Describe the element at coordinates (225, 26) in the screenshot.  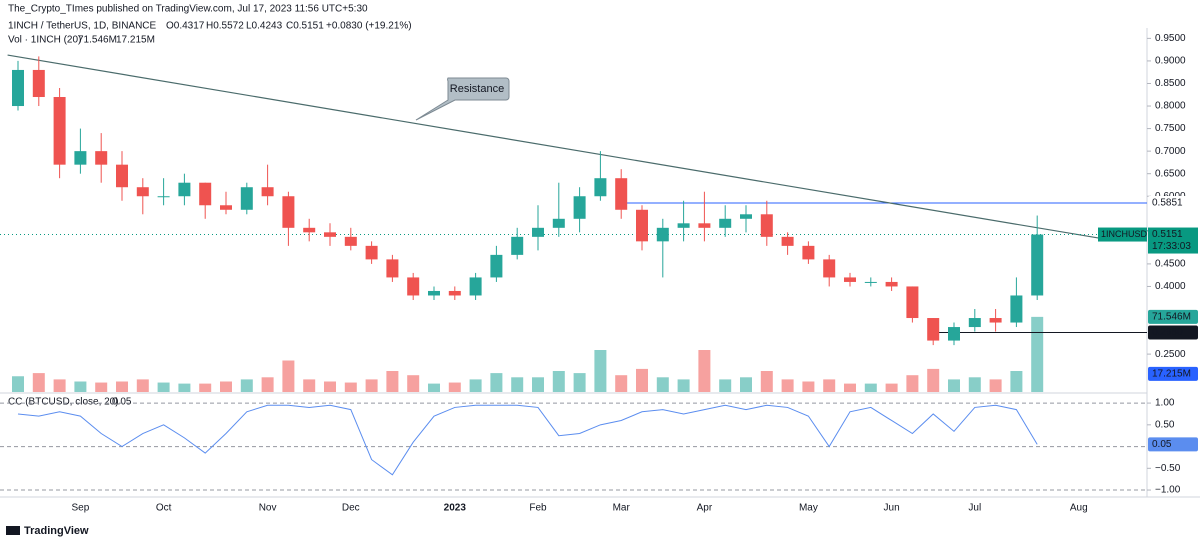
I see `ohlc-value: H0.5572` at that location.